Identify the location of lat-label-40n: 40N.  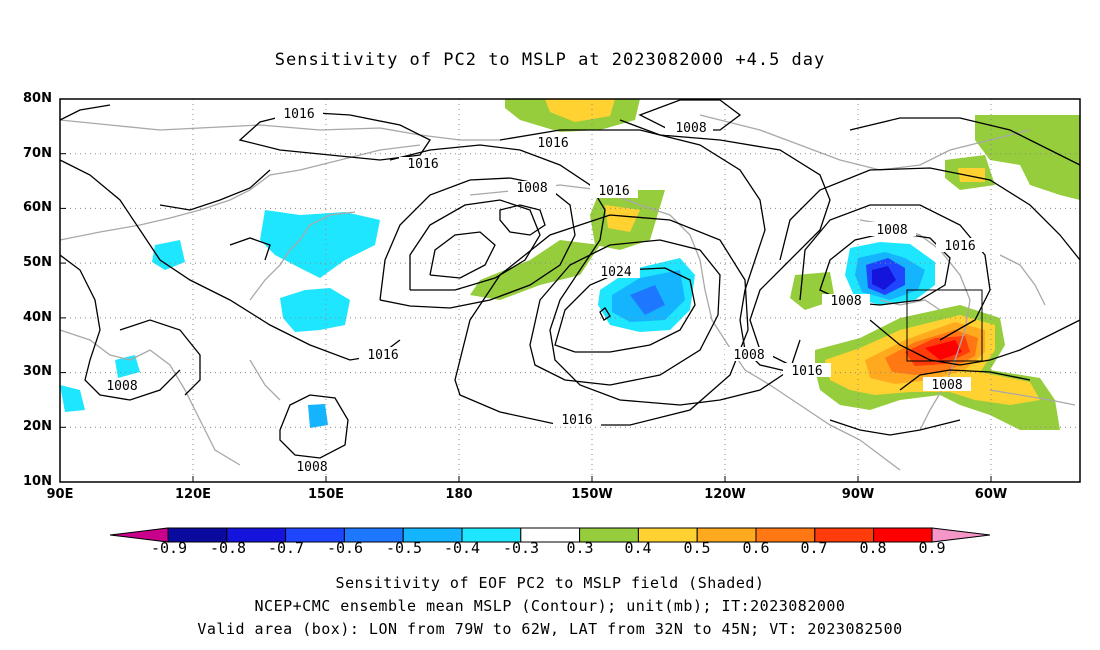
(37, 317).